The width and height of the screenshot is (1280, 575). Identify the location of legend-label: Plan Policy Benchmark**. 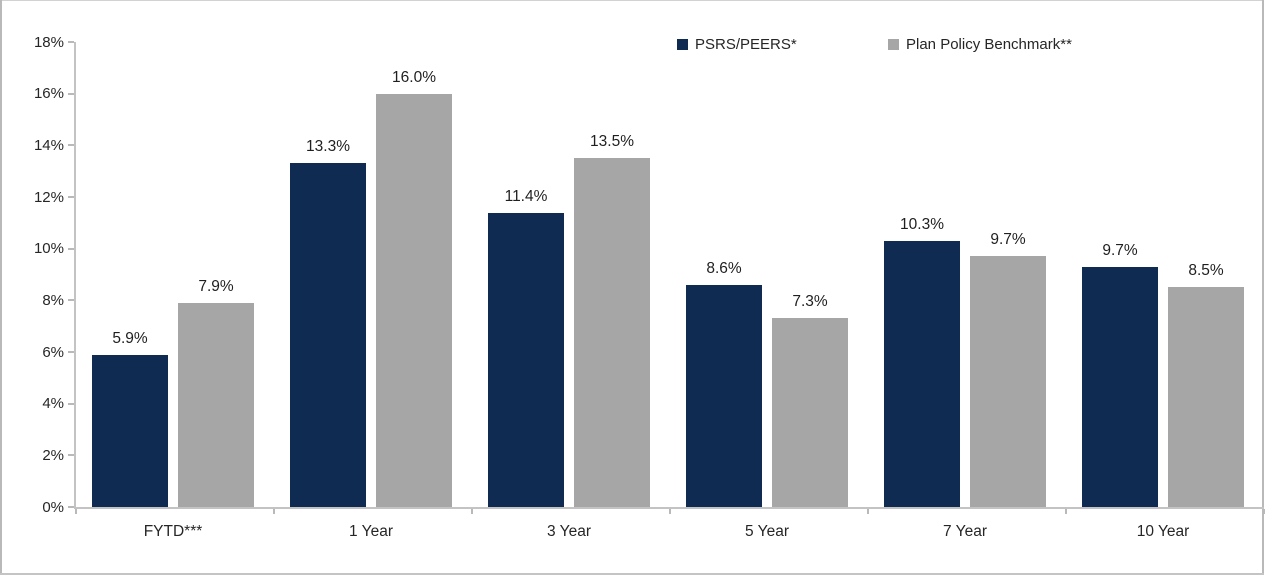
(989, 44).